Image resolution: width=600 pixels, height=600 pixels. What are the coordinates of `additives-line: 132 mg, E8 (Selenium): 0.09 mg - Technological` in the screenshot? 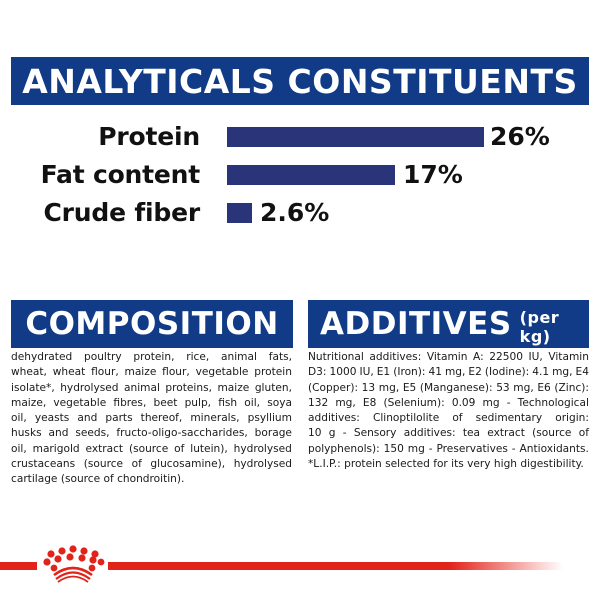 It's located at (448, 402).